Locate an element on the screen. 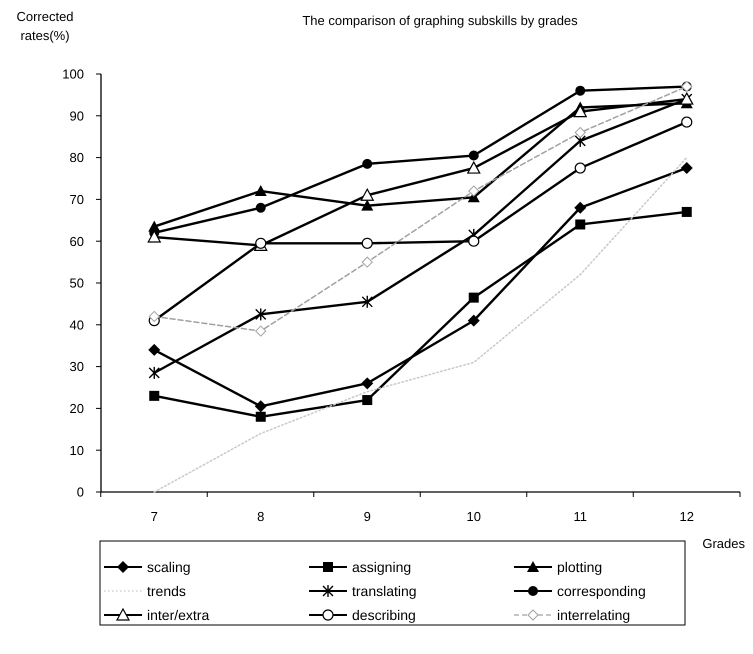  y-tick-label: 10 is located at coordinates (77, 450).